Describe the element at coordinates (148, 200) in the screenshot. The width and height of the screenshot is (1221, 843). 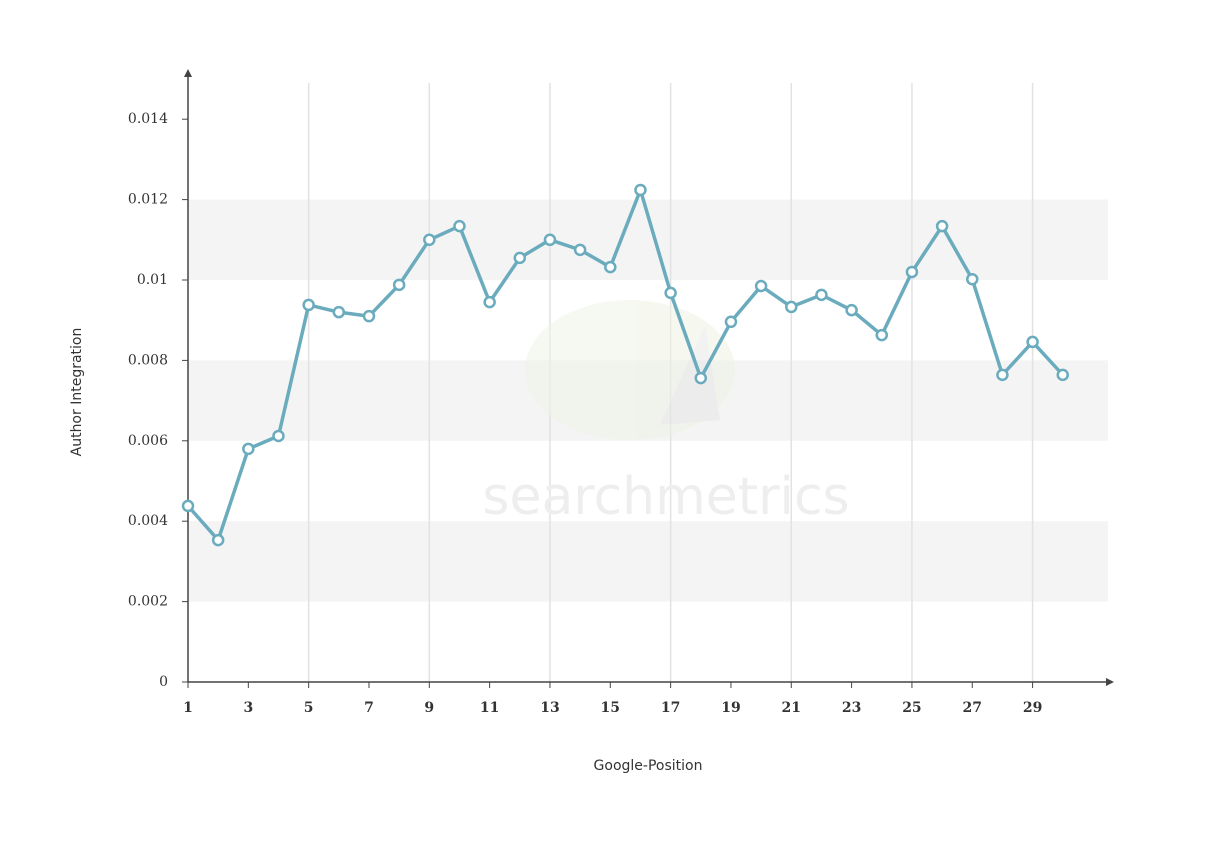
I see `y-tick-label: 0.012` at that location.